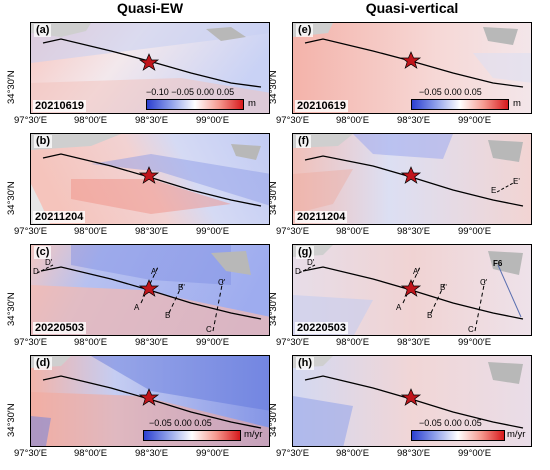 This screenshot has width=550, height=470. I want to click on panel-label: (b), so click(43, 141).